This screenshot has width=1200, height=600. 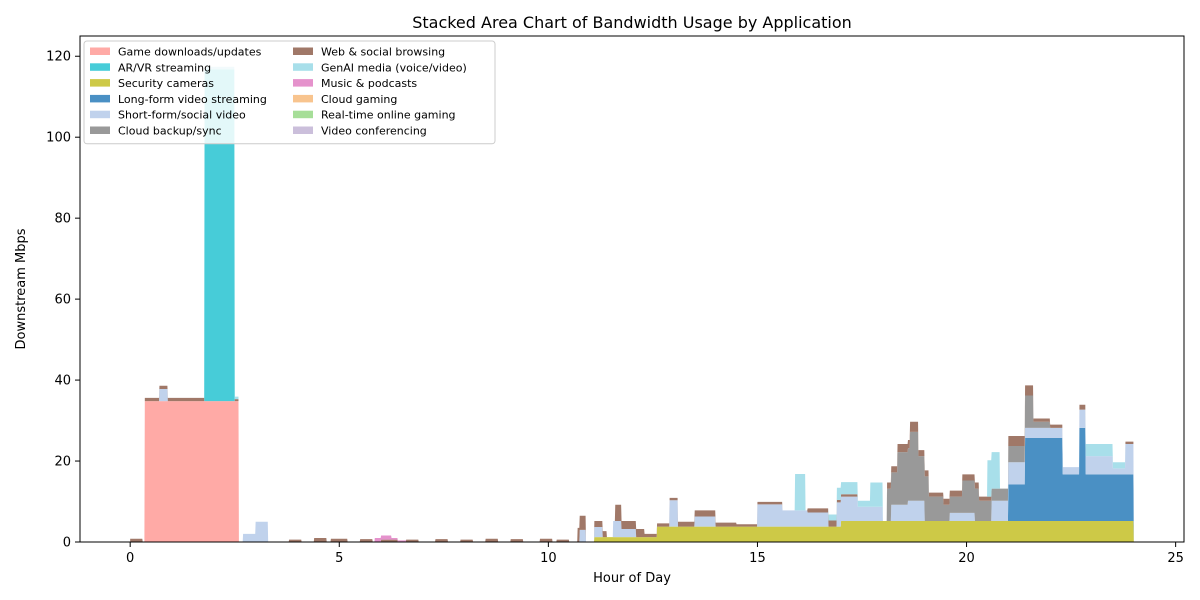 I want to click on y-tick-label: 100, so click(x=58, y=138).